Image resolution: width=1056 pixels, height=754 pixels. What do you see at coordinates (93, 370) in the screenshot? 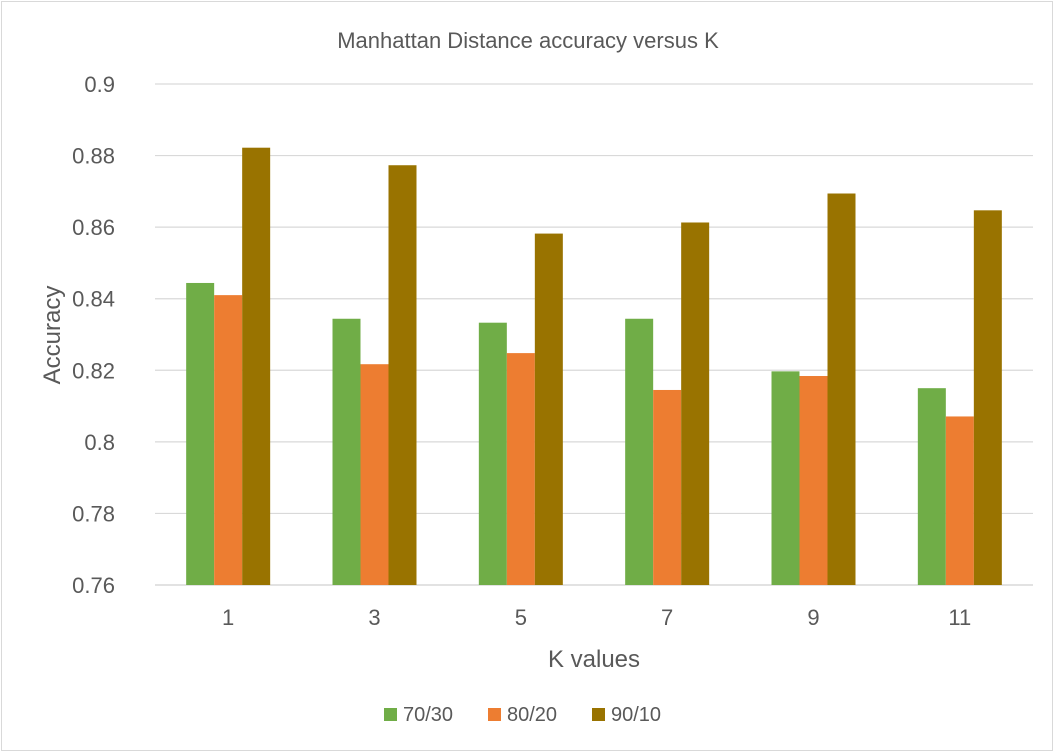
I see `y-tick-label: 0.82` at bounding box center [93, 370].